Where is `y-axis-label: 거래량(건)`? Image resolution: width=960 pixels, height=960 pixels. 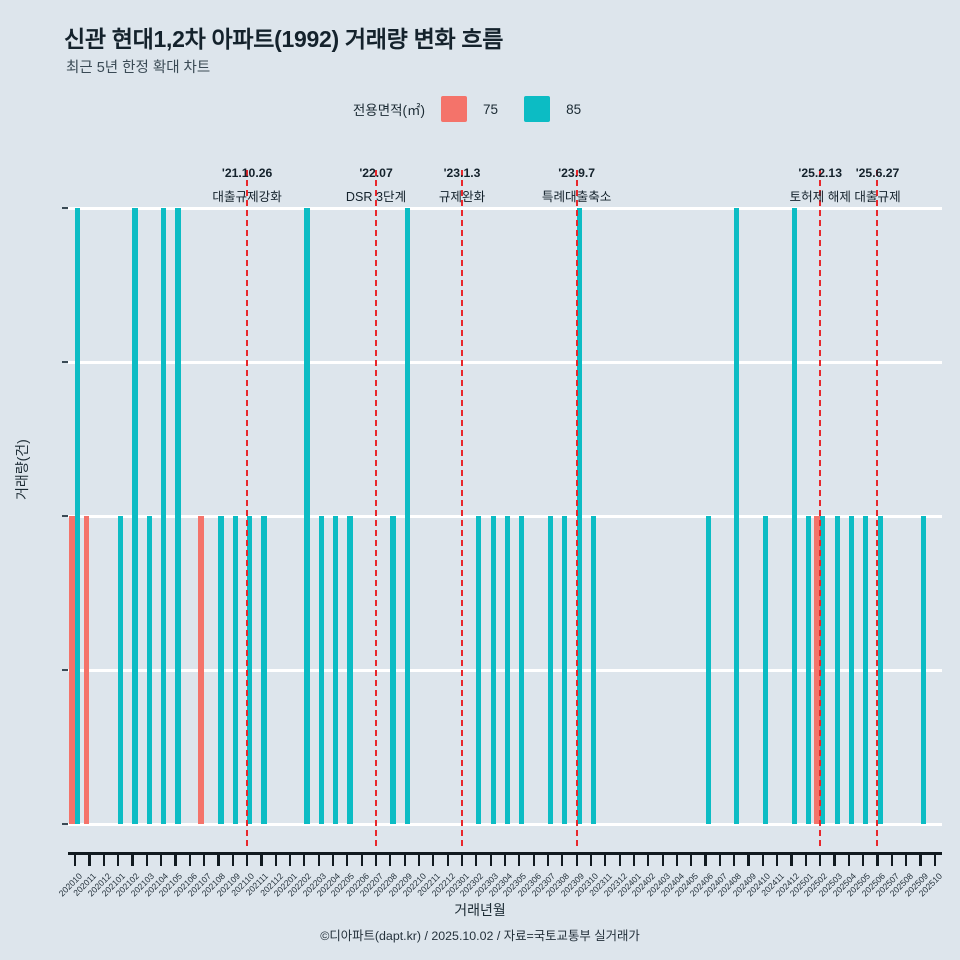 y-axis-label: 거래량(건) is located at coordinates (22, 469).